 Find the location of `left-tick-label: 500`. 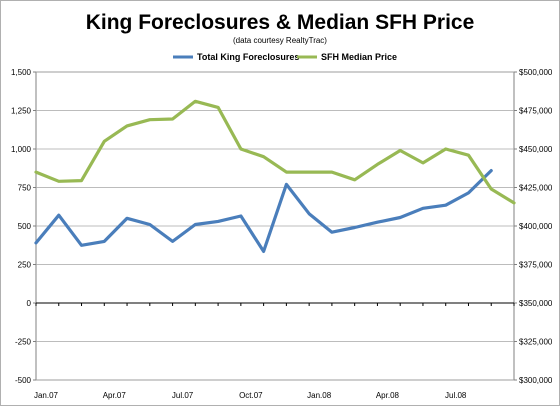

left-tick-label: 500 is located at coordinates (25, 226).